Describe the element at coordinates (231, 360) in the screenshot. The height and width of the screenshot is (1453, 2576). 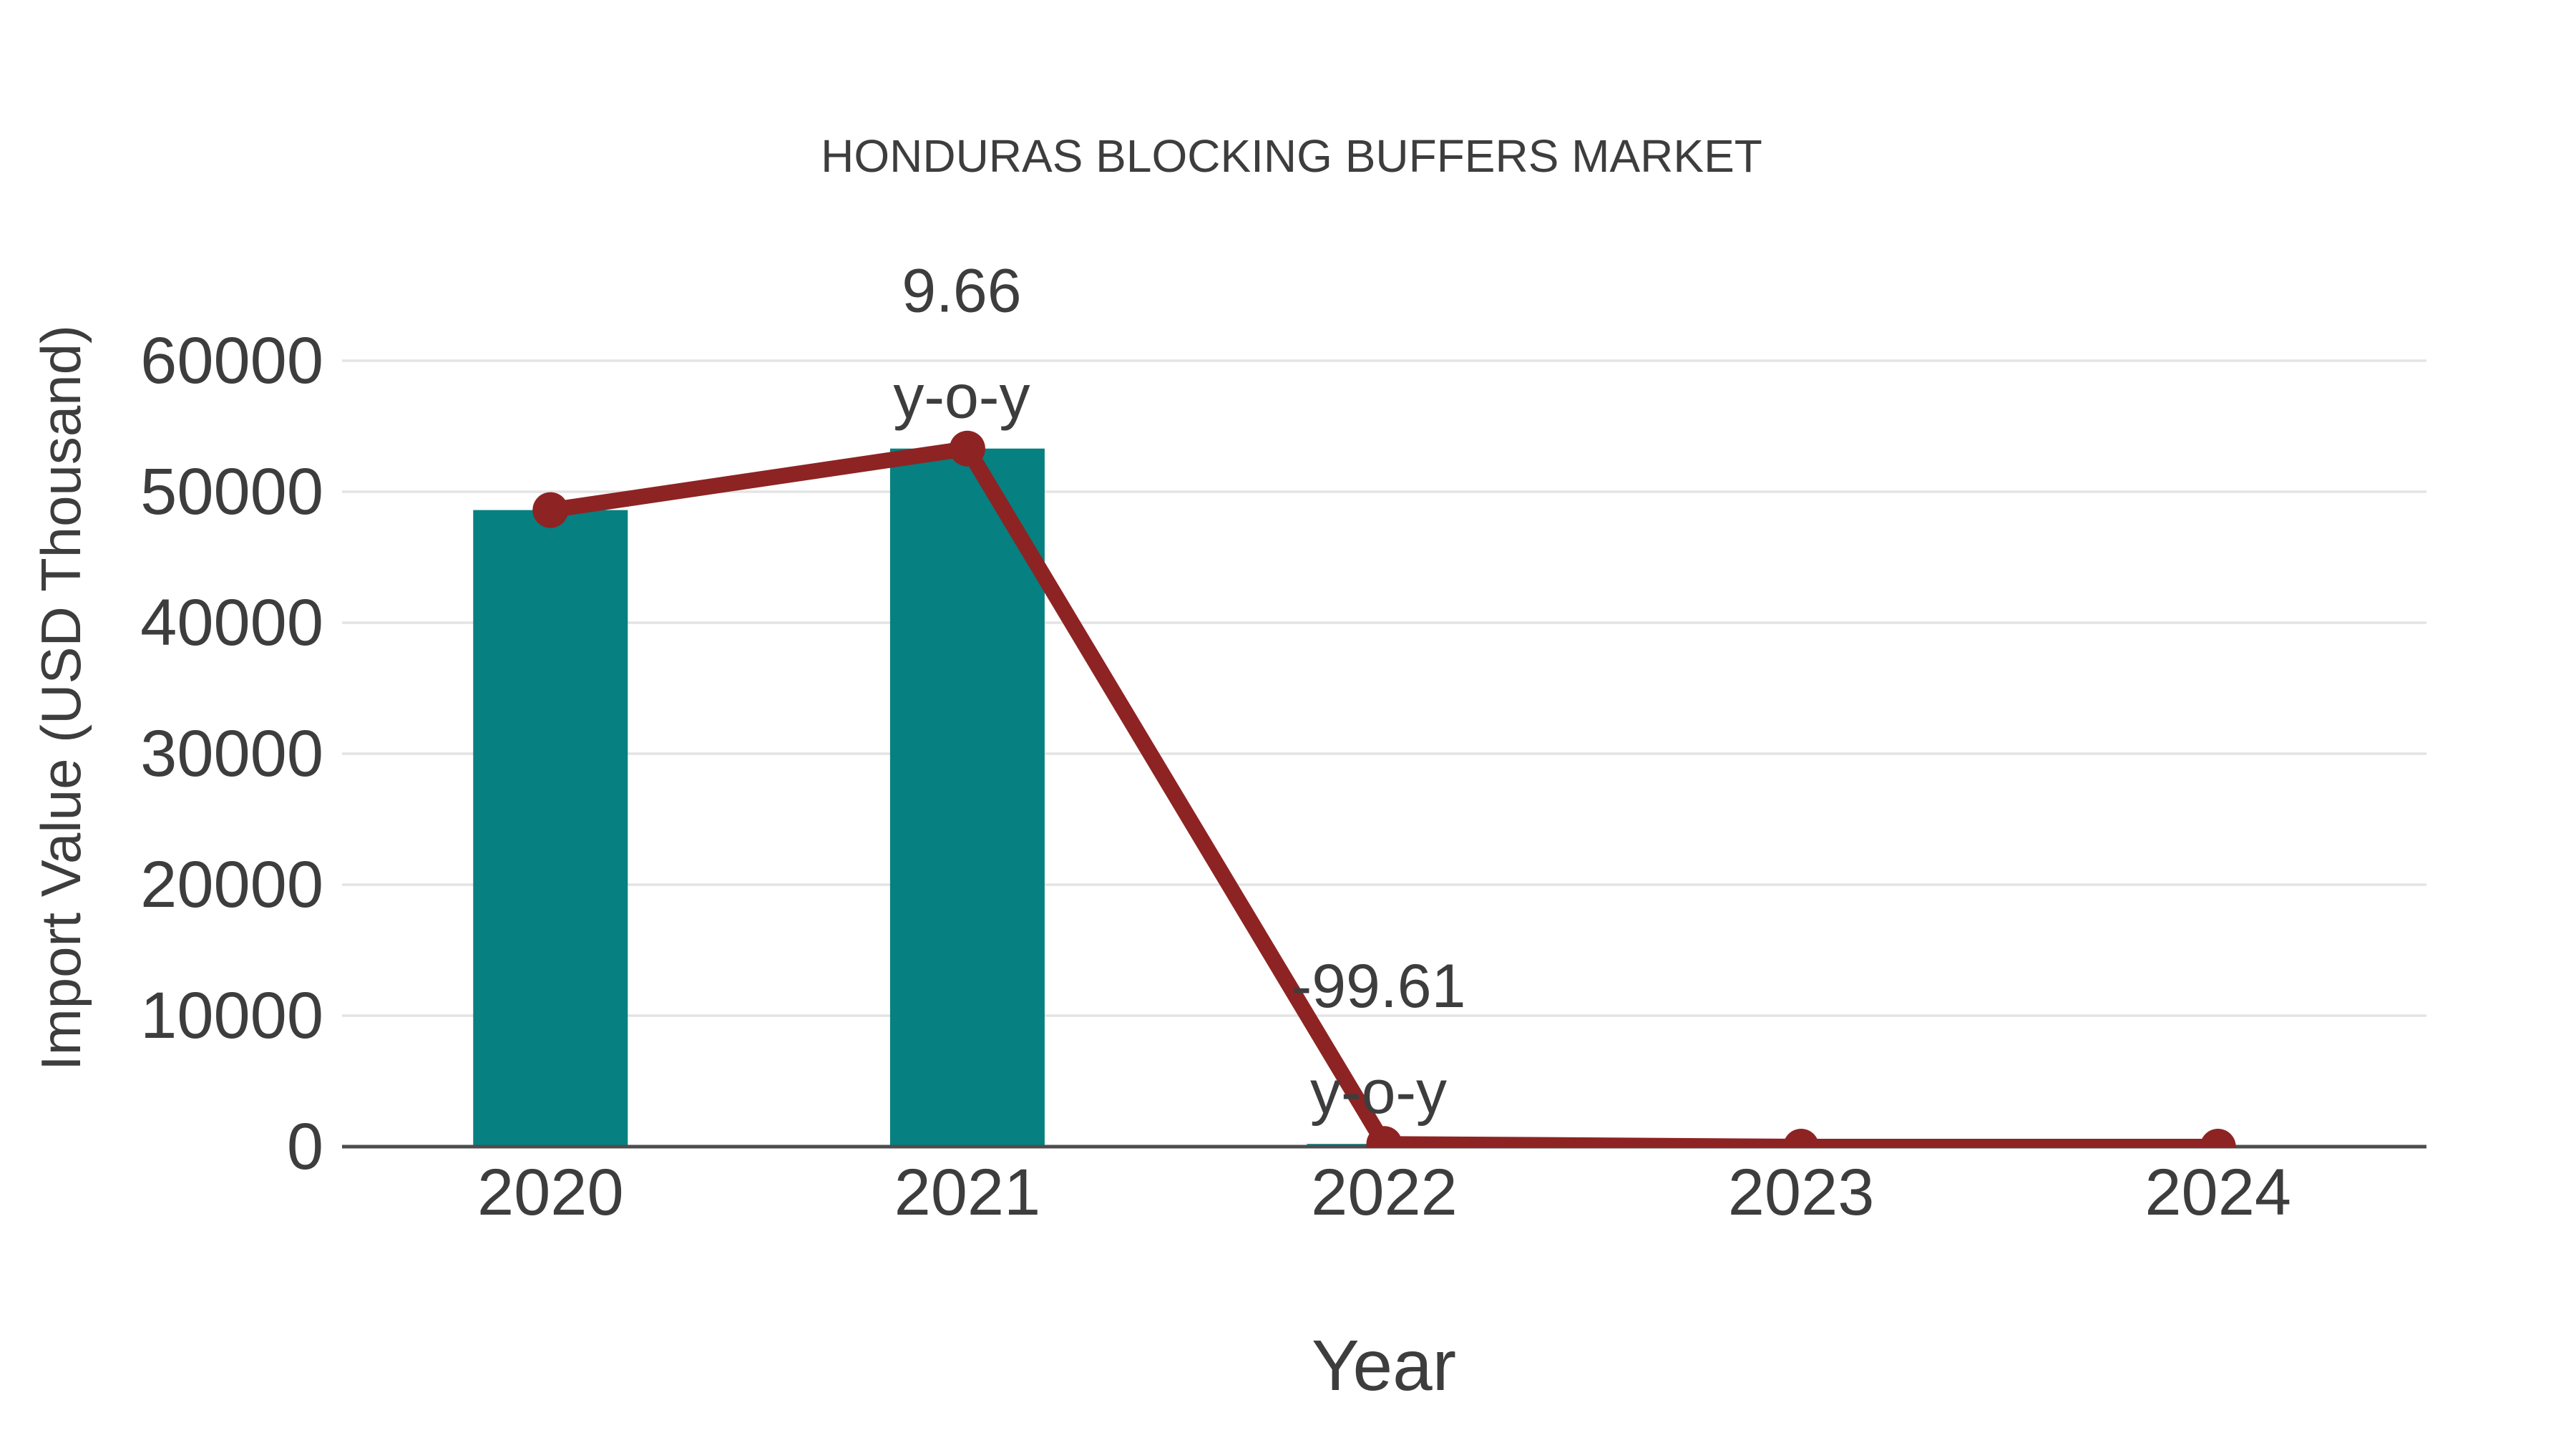
I see `y-tick-label: 60000` at that location.